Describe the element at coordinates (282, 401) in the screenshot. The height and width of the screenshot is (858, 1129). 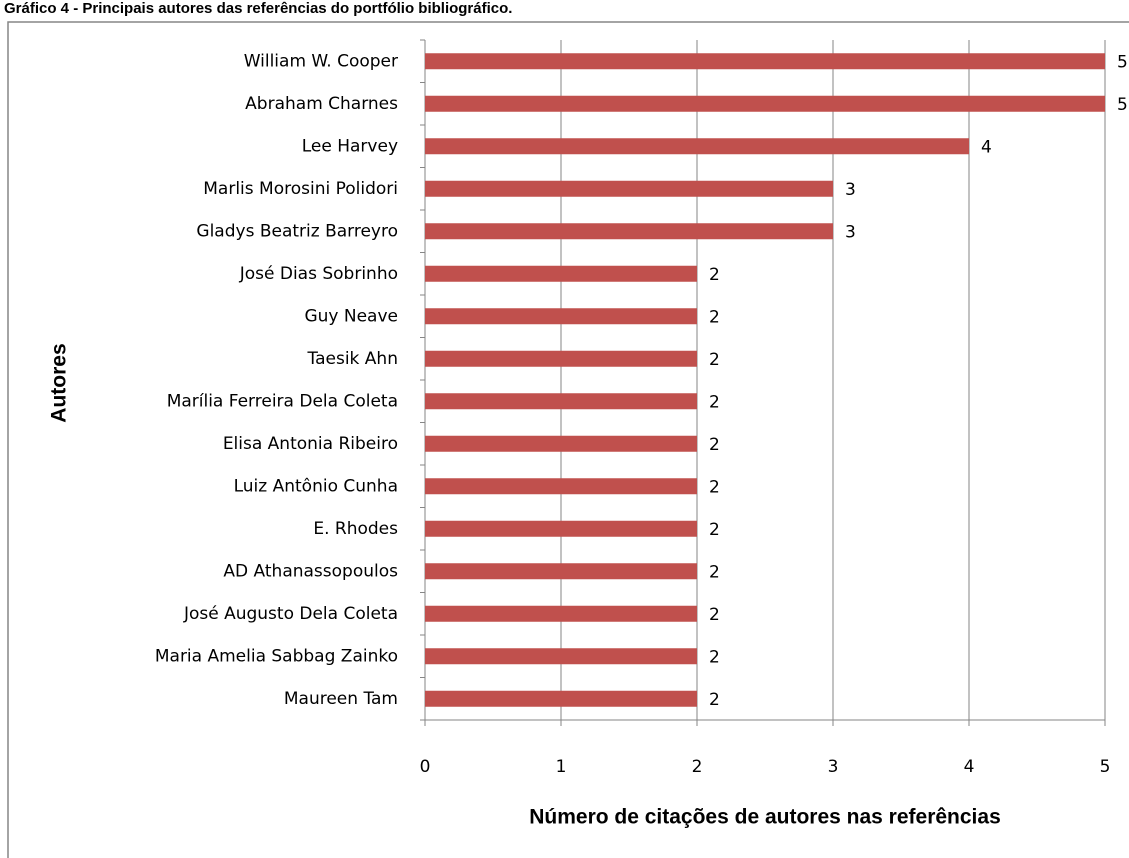
I see `y-tick-label: Marília Ferreira Dela Coleta` at that location.